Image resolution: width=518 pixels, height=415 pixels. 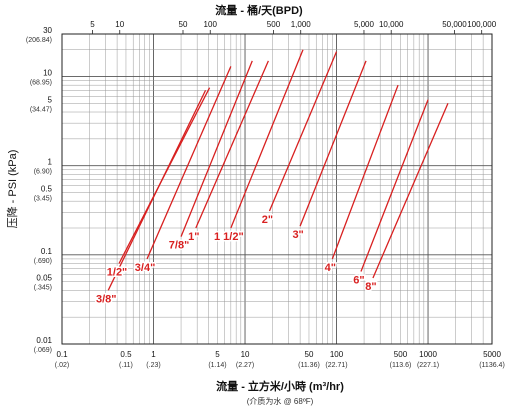 What do you see at coordinates (44, 278) in the screenshot?
I see `y-tick-label: 0.05` at bounding box center [44, 278].